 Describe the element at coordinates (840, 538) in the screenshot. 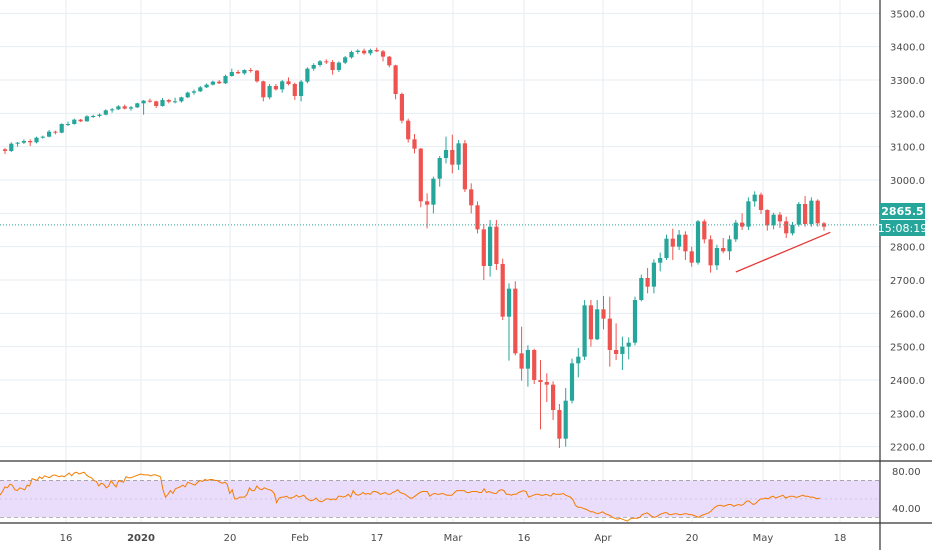

I see `x-tick-label: 18` at that location.